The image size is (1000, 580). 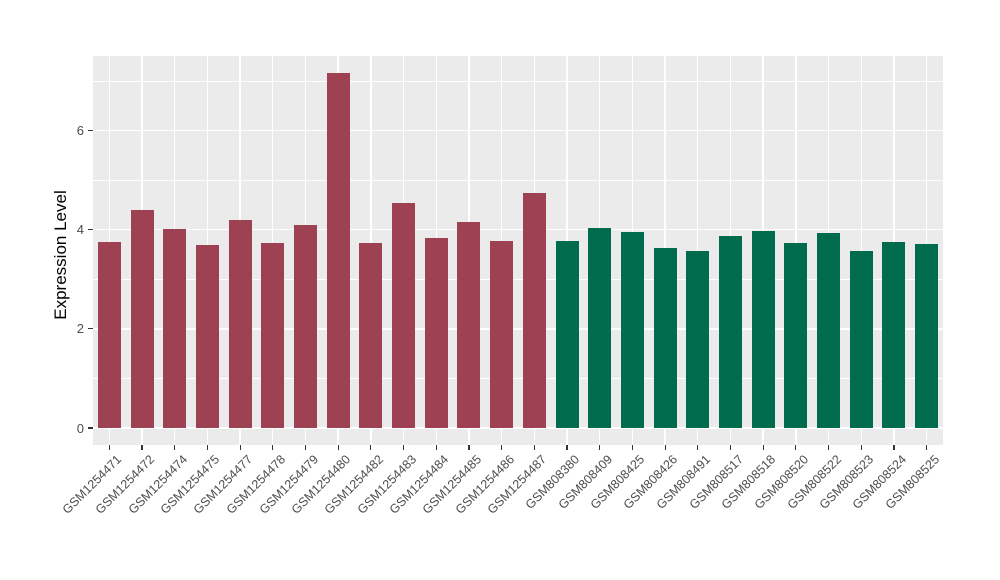 I want to click on x-tick-mark-GSM808518, so click(x=763, y=447).